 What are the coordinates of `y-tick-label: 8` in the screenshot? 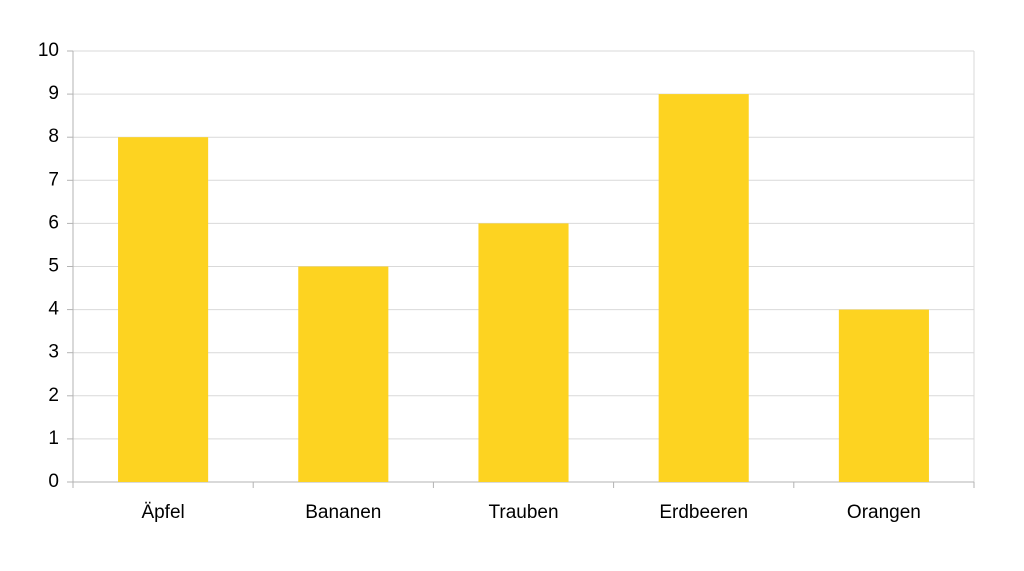 It's located at (53, 136).